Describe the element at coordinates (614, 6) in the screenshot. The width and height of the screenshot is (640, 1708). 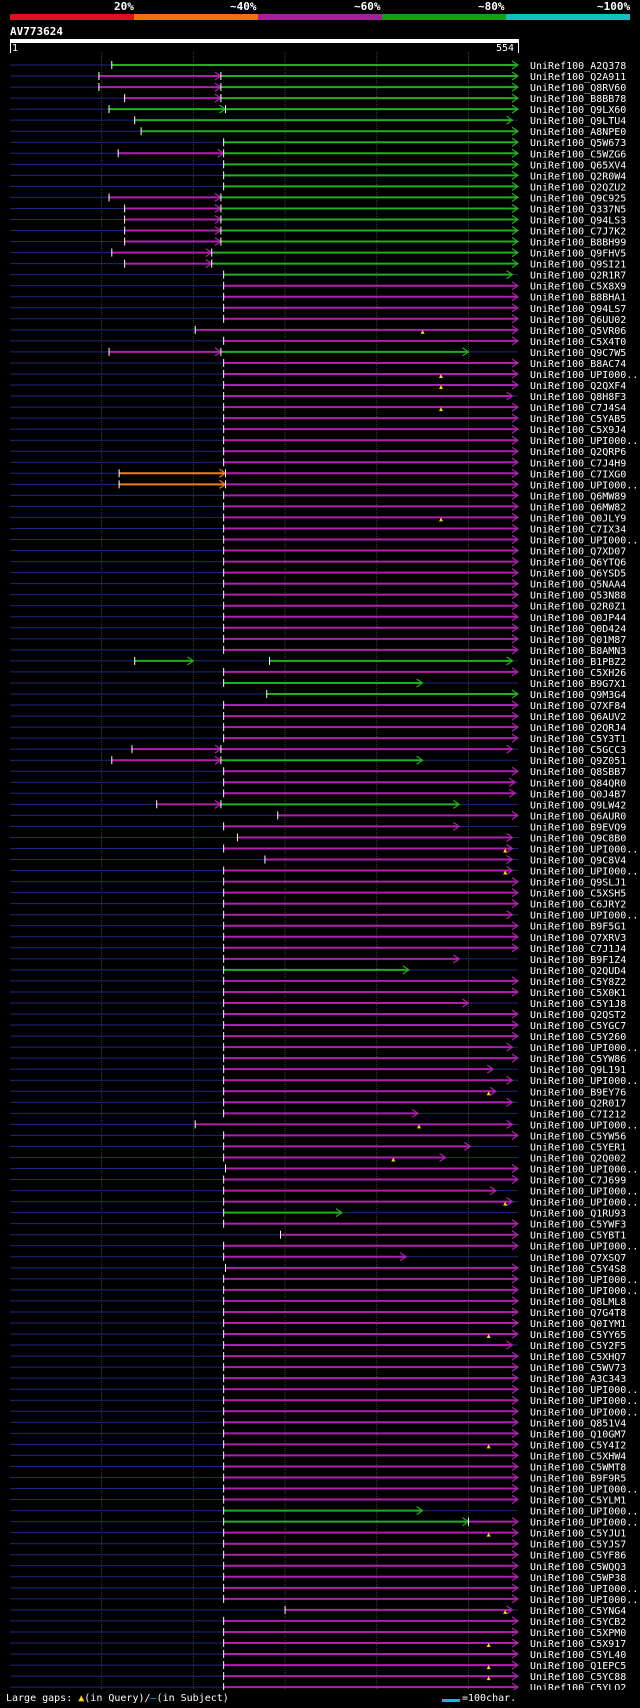
I see `scale-label-100: ~100%` at that location.